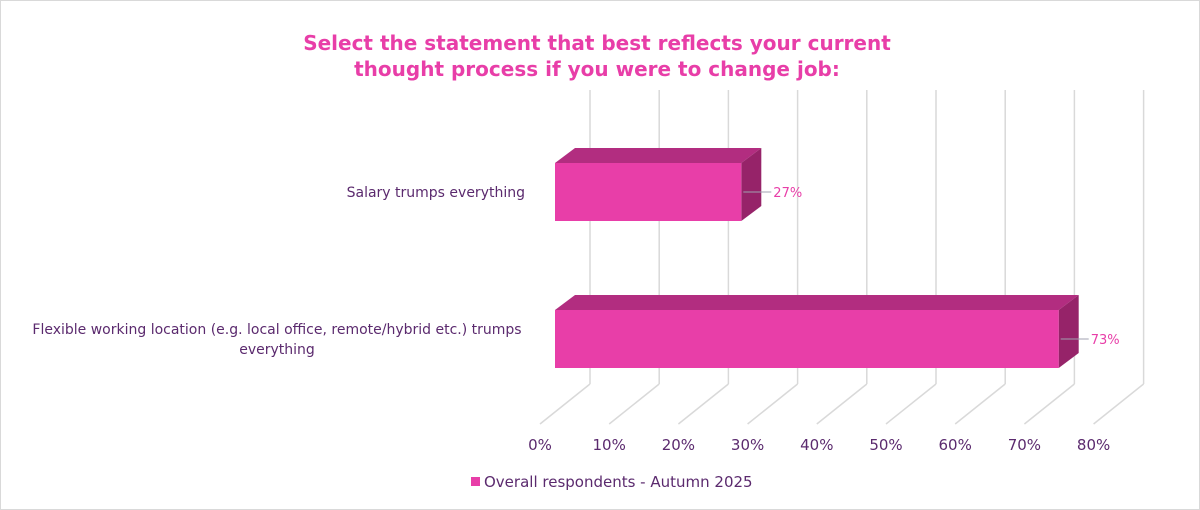 The image size is (1200, 510). Describe the element at coordinates (1105, 340) in the screenshot. I see `data-label: 73%` at that location.